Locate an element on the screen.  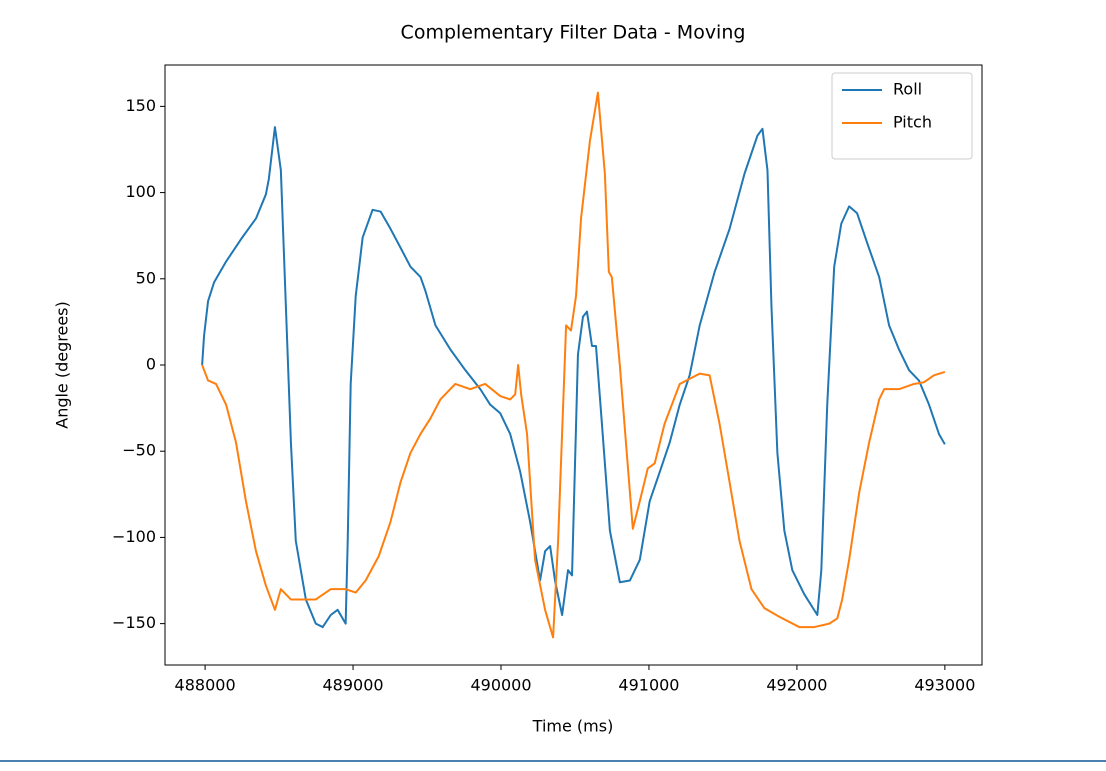
x-axis-label: Time (ms) is located at coordinates (573, 726).